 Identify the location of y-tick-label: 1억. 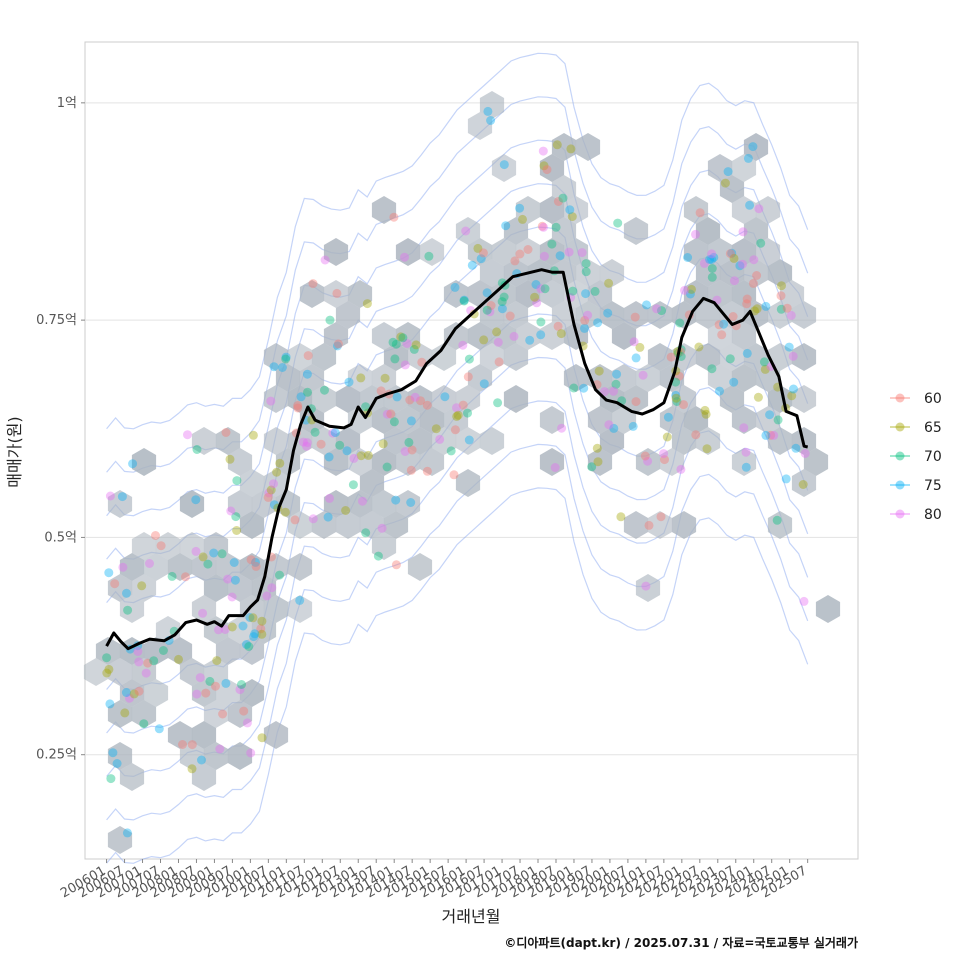
(67, 103).